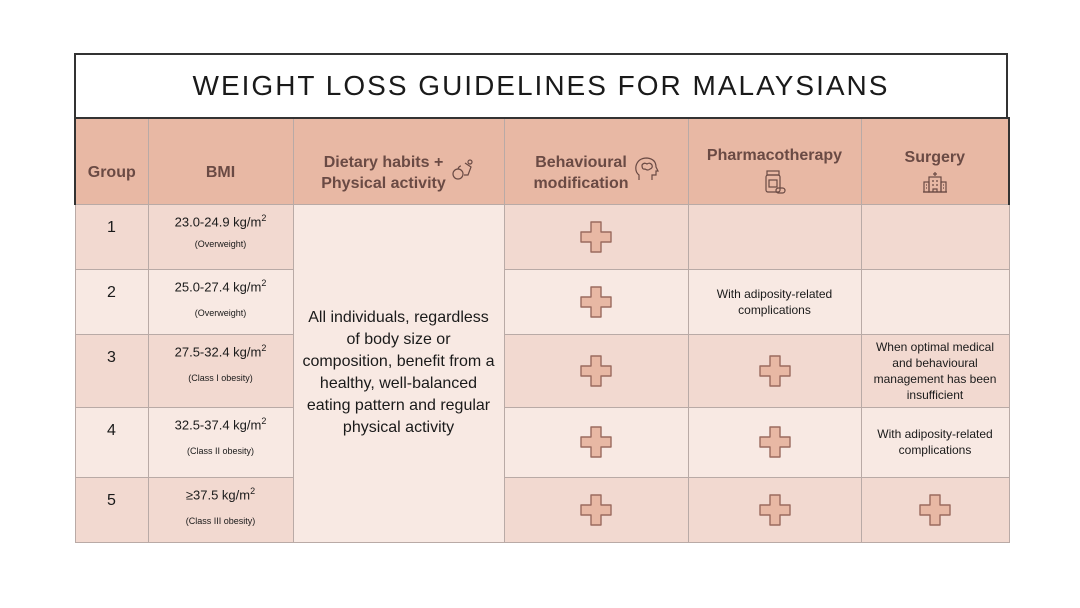 Image resolution: width=1080 pixels, height=608 pixels. What do you see at coordinates (935, 161) in the screenshot?
I see `header-surgery: Surgery` at bounding box center [935, 161].